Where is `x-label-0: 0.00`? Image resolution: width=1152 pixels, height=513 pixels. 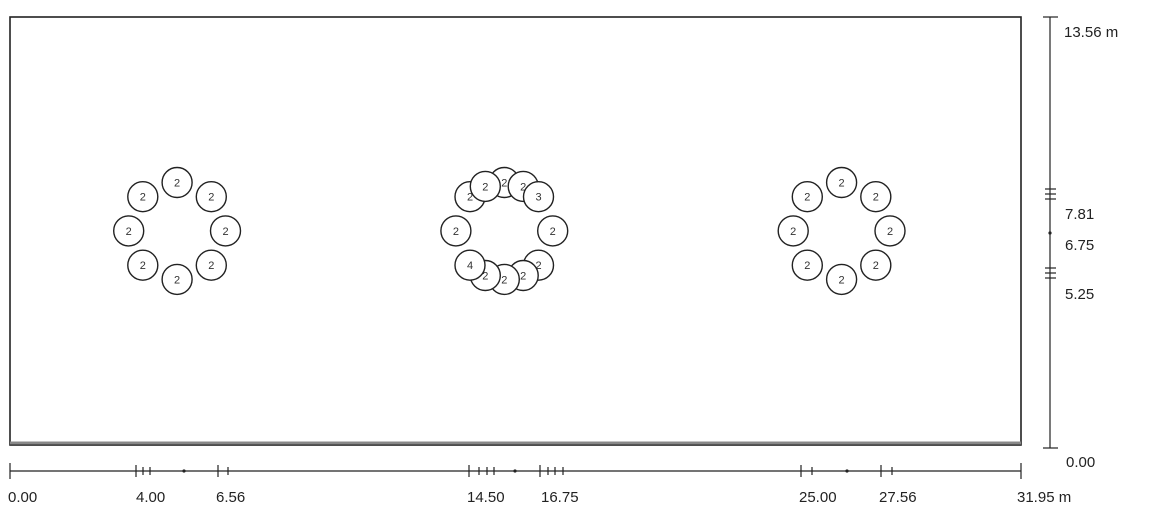
x-label-0: 0.00 is located at coordinates (22, 497).